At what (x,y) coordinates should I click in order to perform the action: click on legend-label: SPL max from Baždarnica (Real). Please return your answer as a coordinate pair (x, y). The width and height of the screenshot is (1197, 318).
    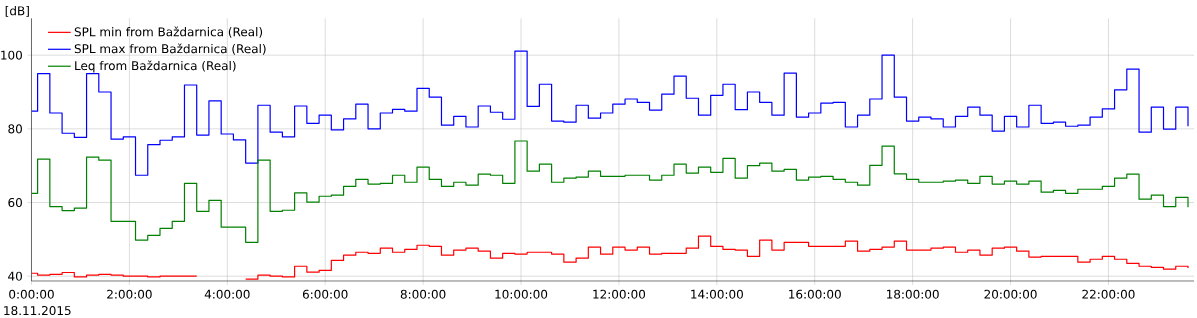
    Looking at the image, I should click on (170, 49).